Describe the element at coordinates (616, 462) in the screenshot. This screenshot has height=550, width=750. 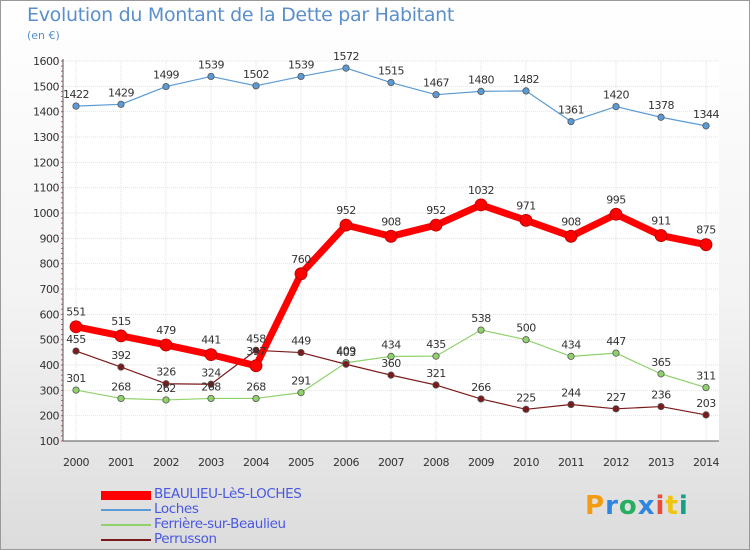
I see `x-tick-label: 2012` at that location.